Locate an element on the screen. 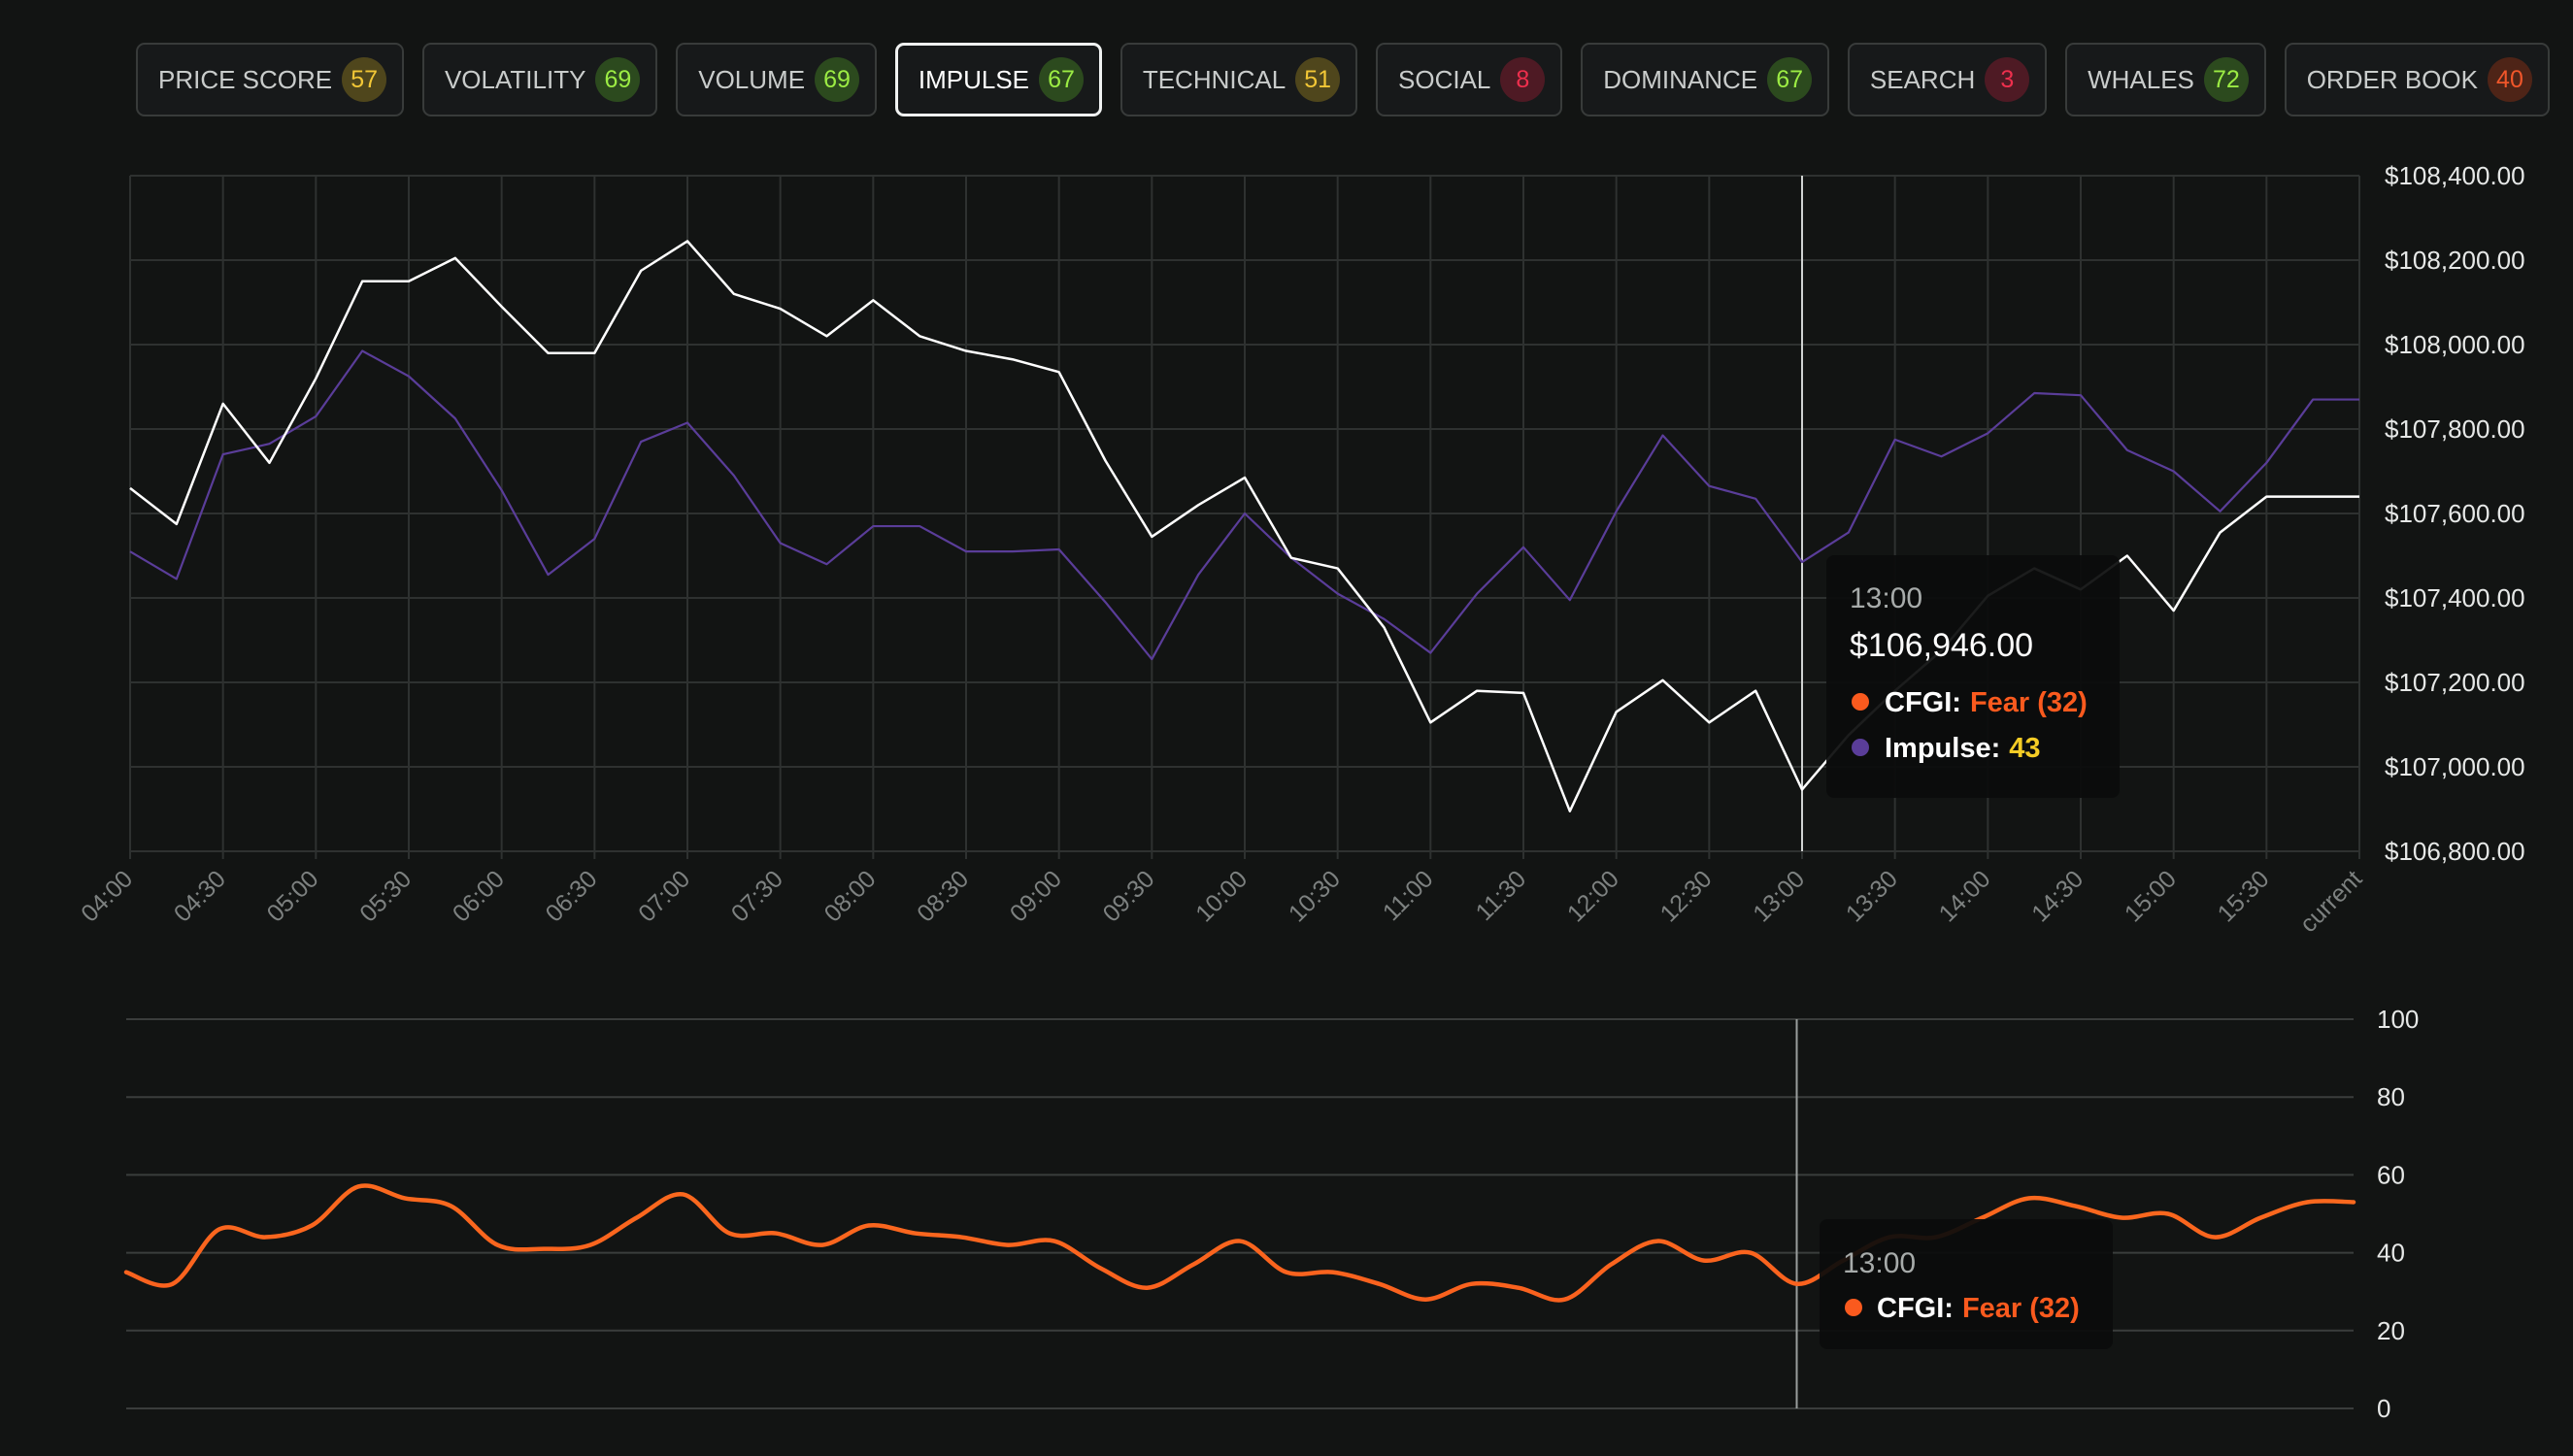  x-tick-label: 11:30 is located at coordinates (1501, 895).